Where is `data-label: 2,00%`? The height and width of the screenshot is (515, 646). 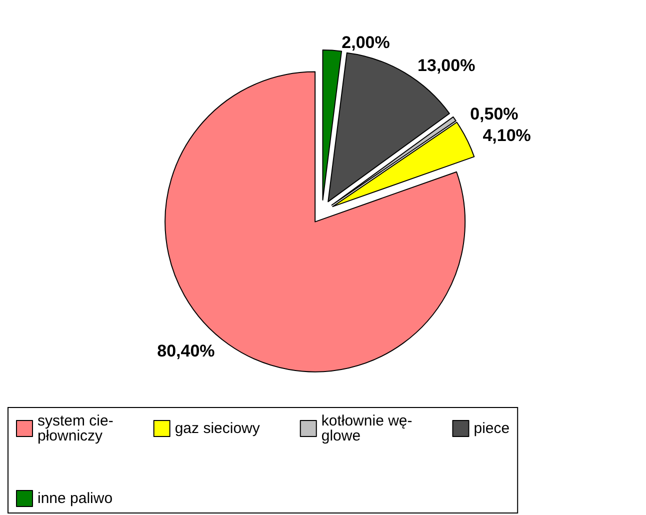 data-label: 2,00% is located at coordinates (366, 42).